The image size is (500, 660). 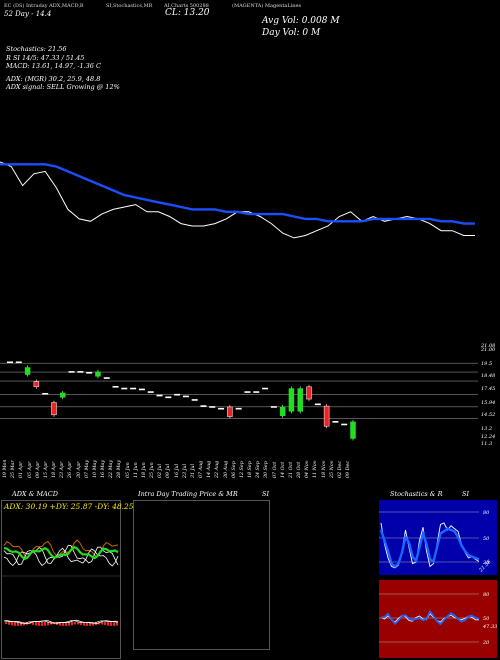 I want to click on rsi-background, so click(x=438, y=619).